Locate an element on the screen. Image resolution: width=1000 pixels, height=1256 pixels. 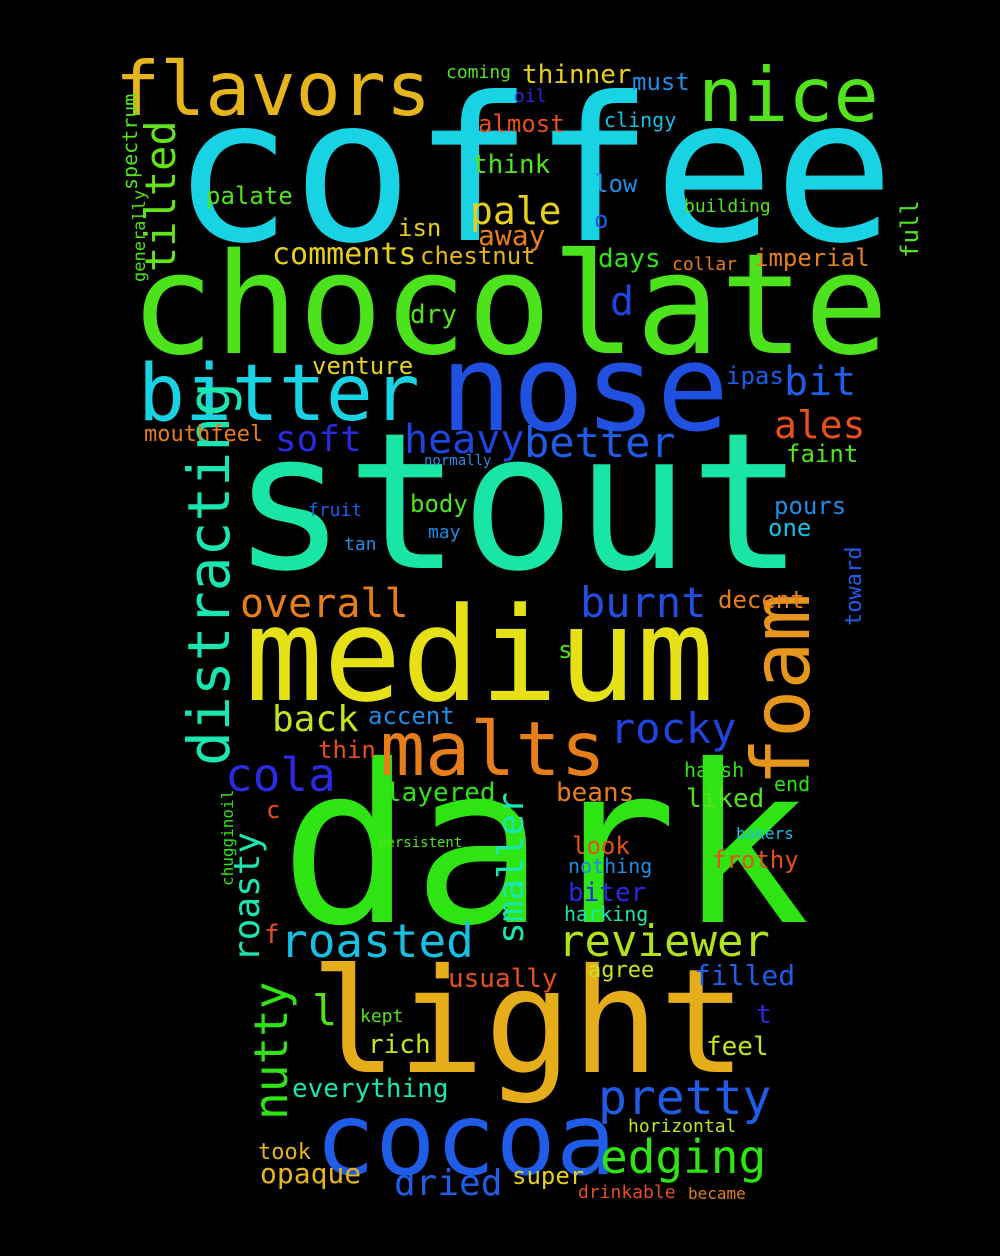
word-cloud-word: ipas is located at coordinates (755, 376).